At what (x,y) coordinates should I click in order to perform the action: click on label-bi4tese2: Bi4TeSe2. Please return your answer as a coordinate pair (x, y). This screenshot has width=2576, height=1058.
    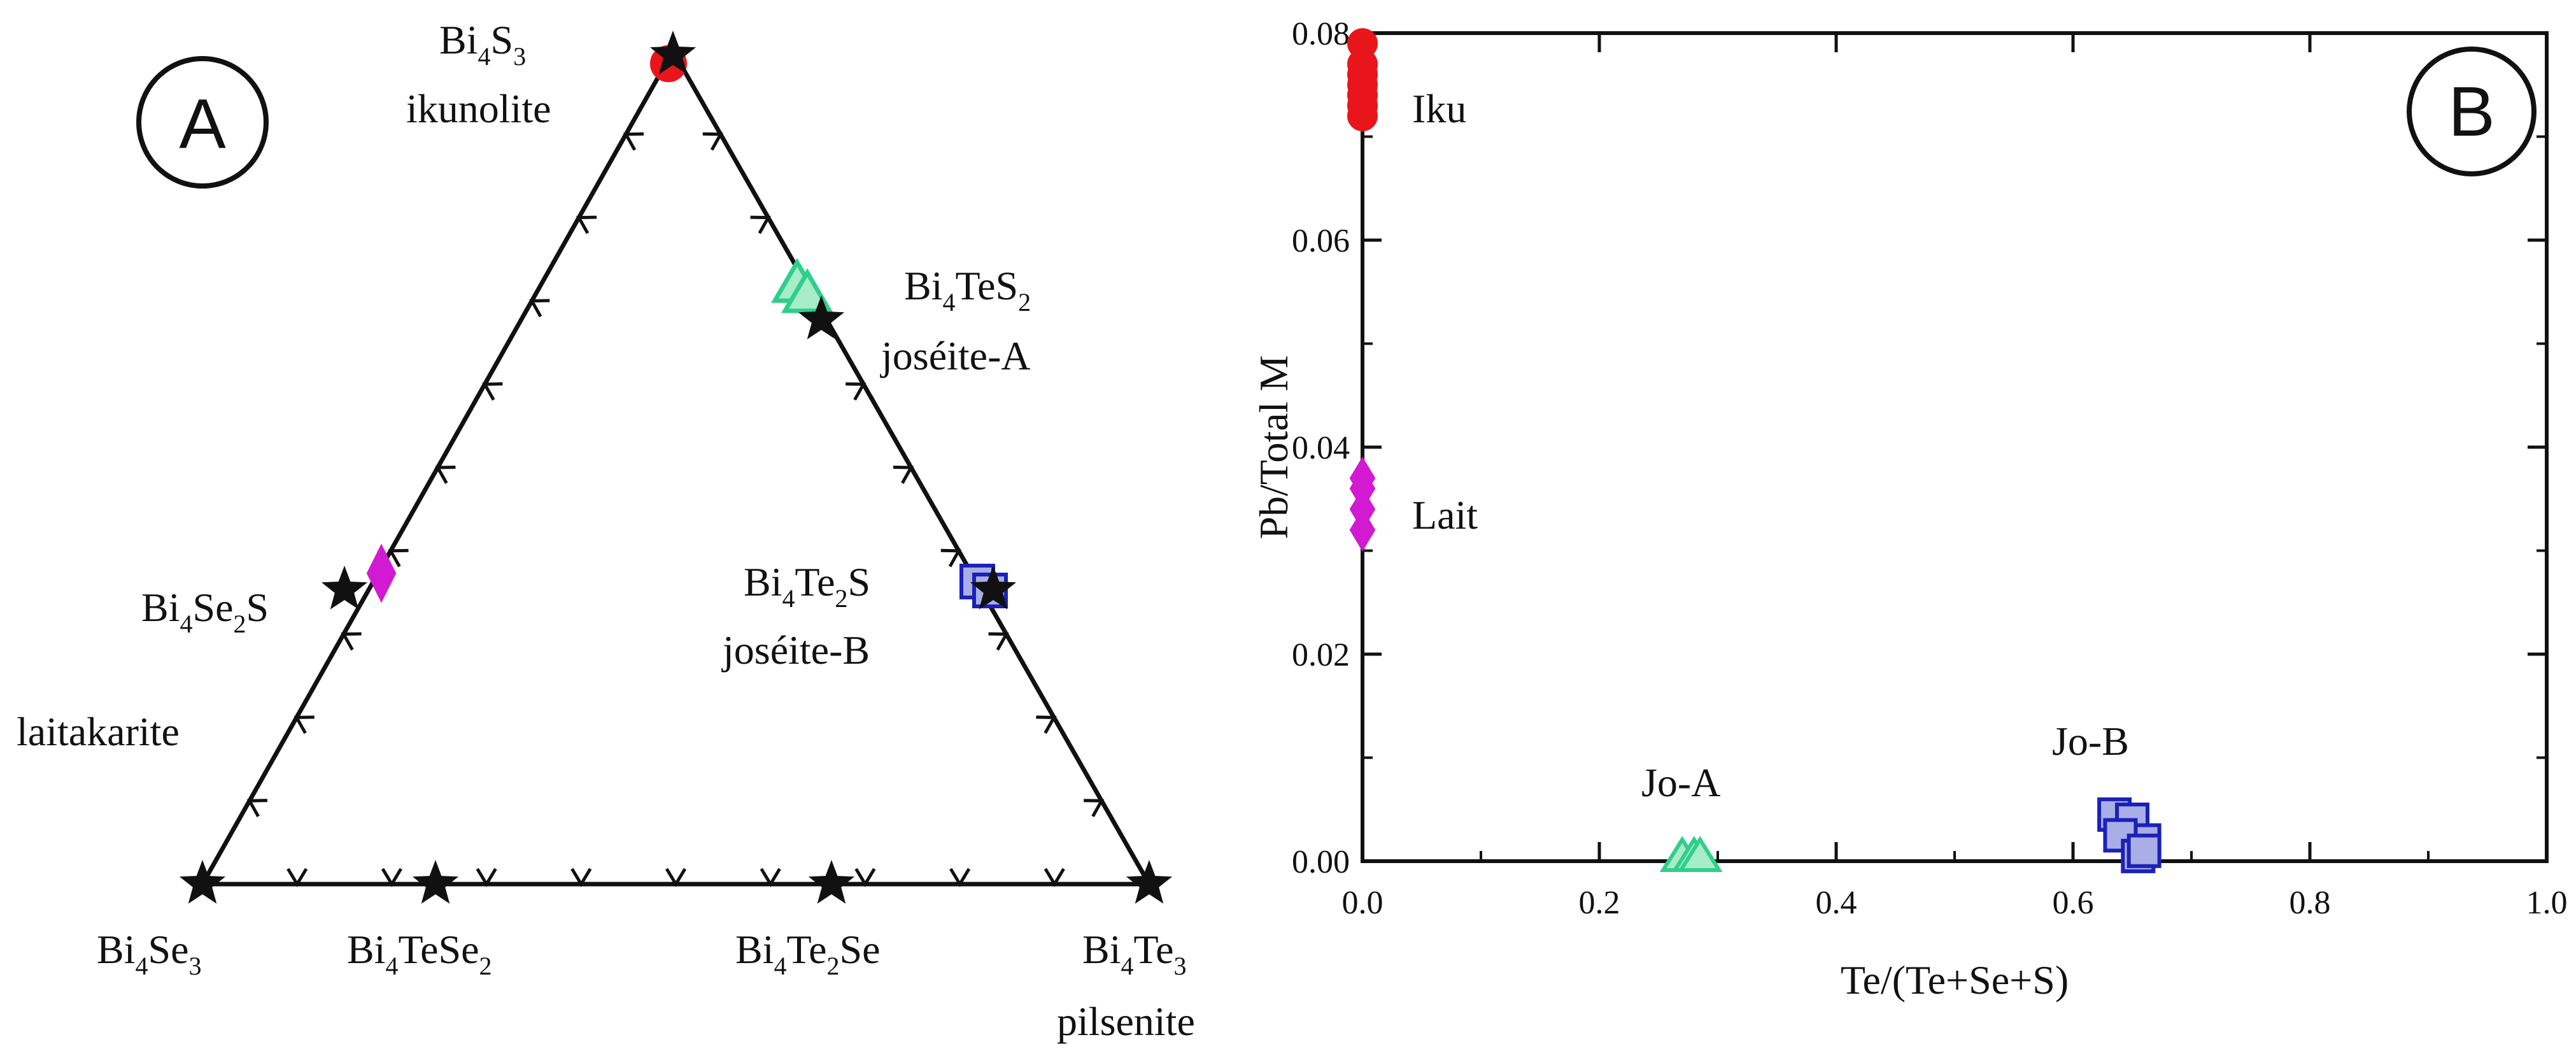
    Looking at the image, I should click on (419, 953).